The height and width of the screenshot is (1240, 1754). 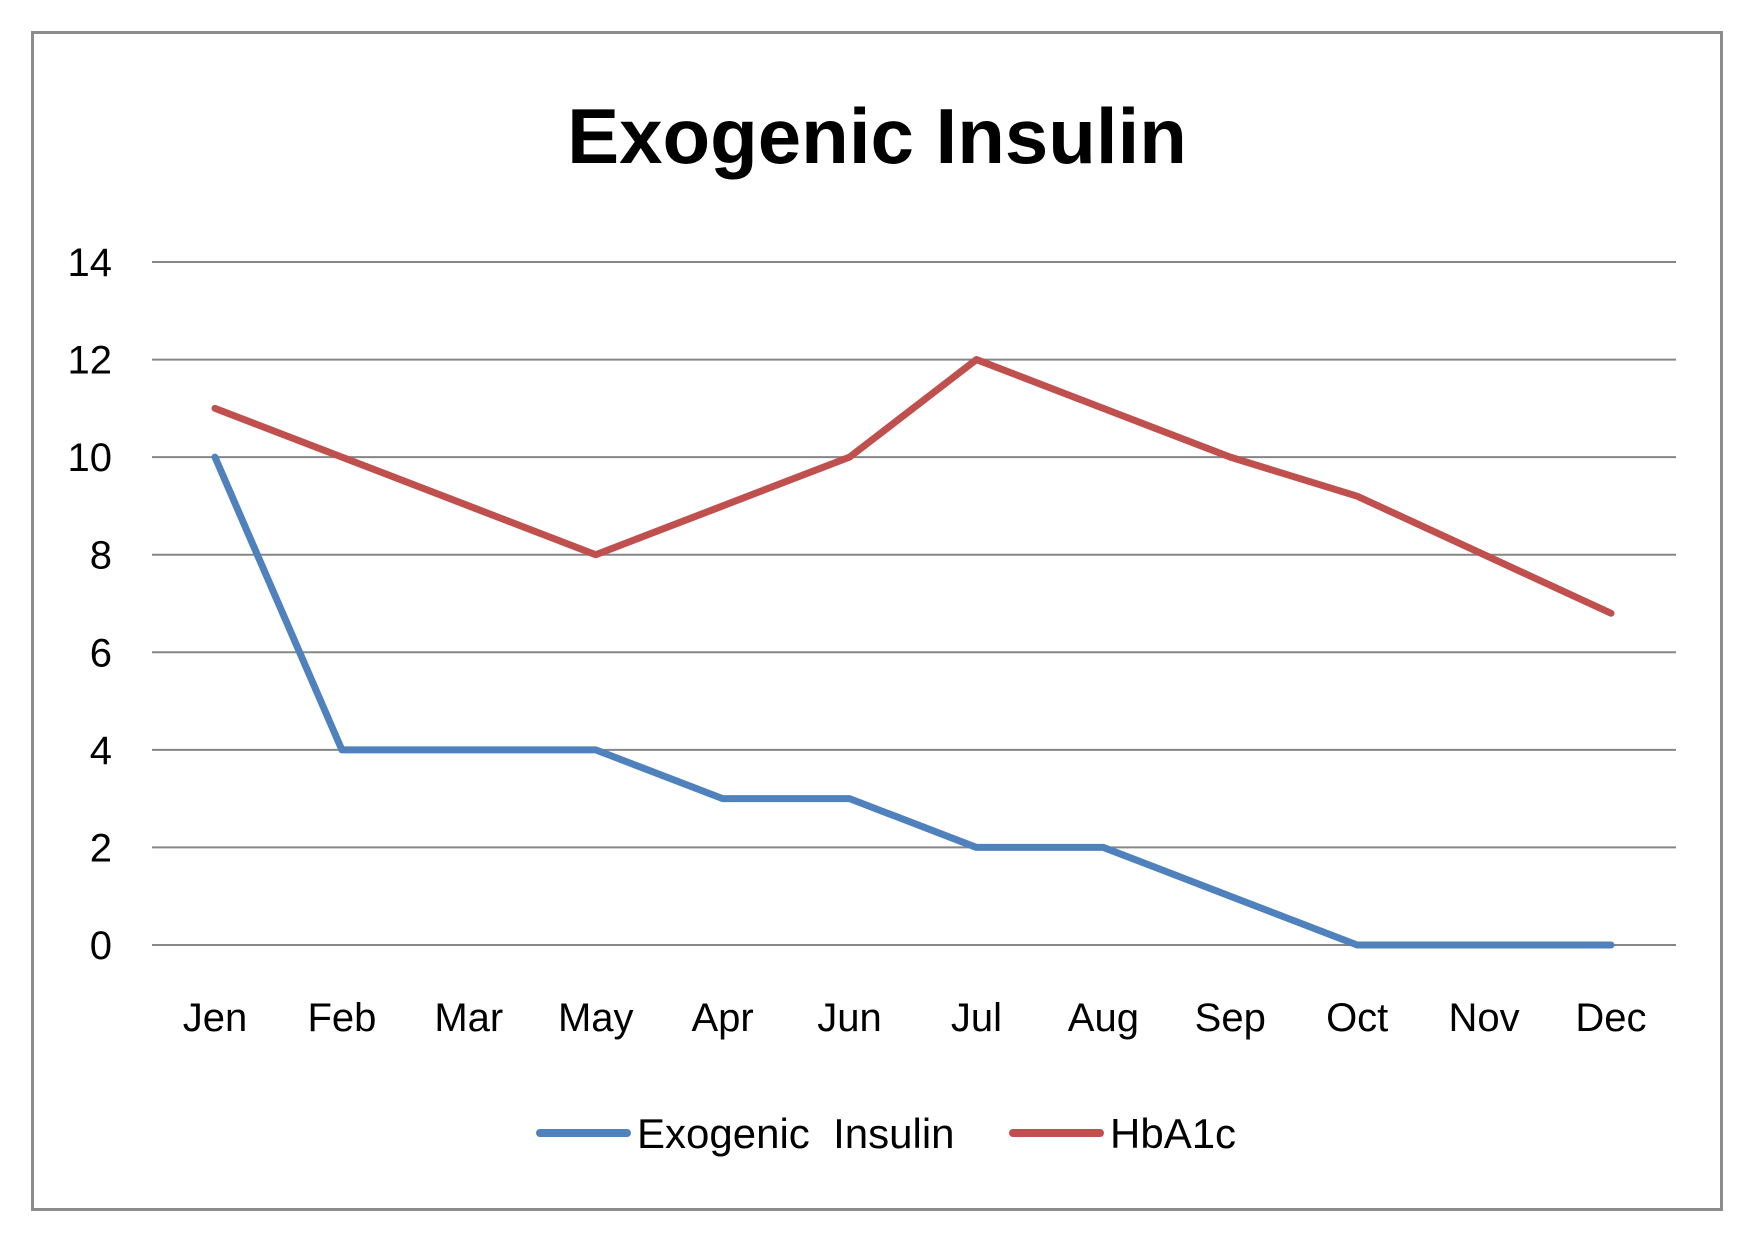 I want to click on x-tick-label: Aug, so click(x=1103, y=1018).